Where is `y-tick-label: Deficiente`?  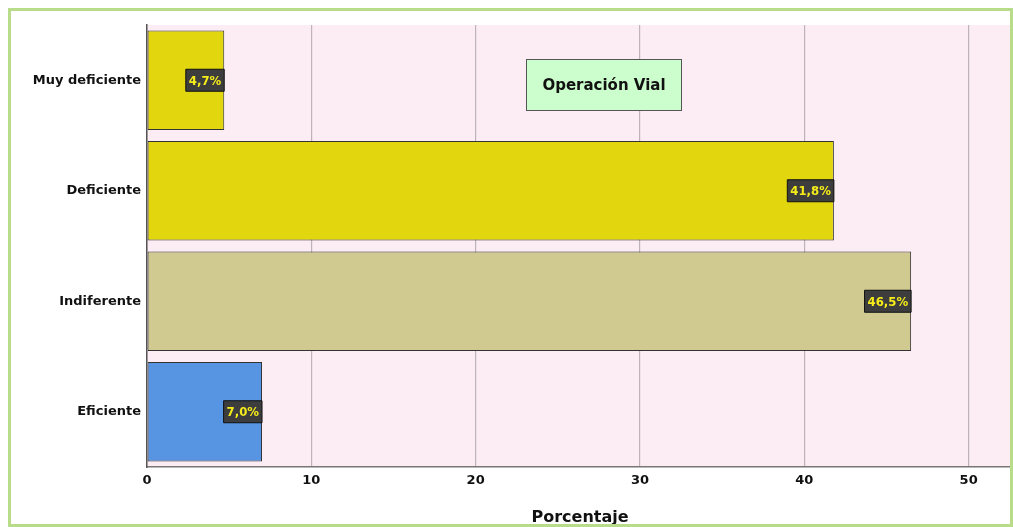
y-tick-label: Deficiente is located at coordinates (104, 190).